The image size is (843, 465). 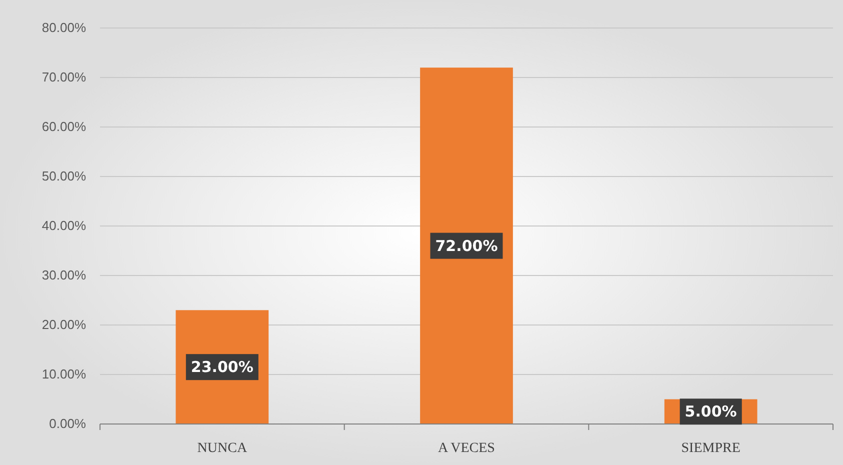 What do you see at coordinates (466, 448) in the screenshot?
I see `x-tick-label: A VECES` at bounding box center [466, 448].